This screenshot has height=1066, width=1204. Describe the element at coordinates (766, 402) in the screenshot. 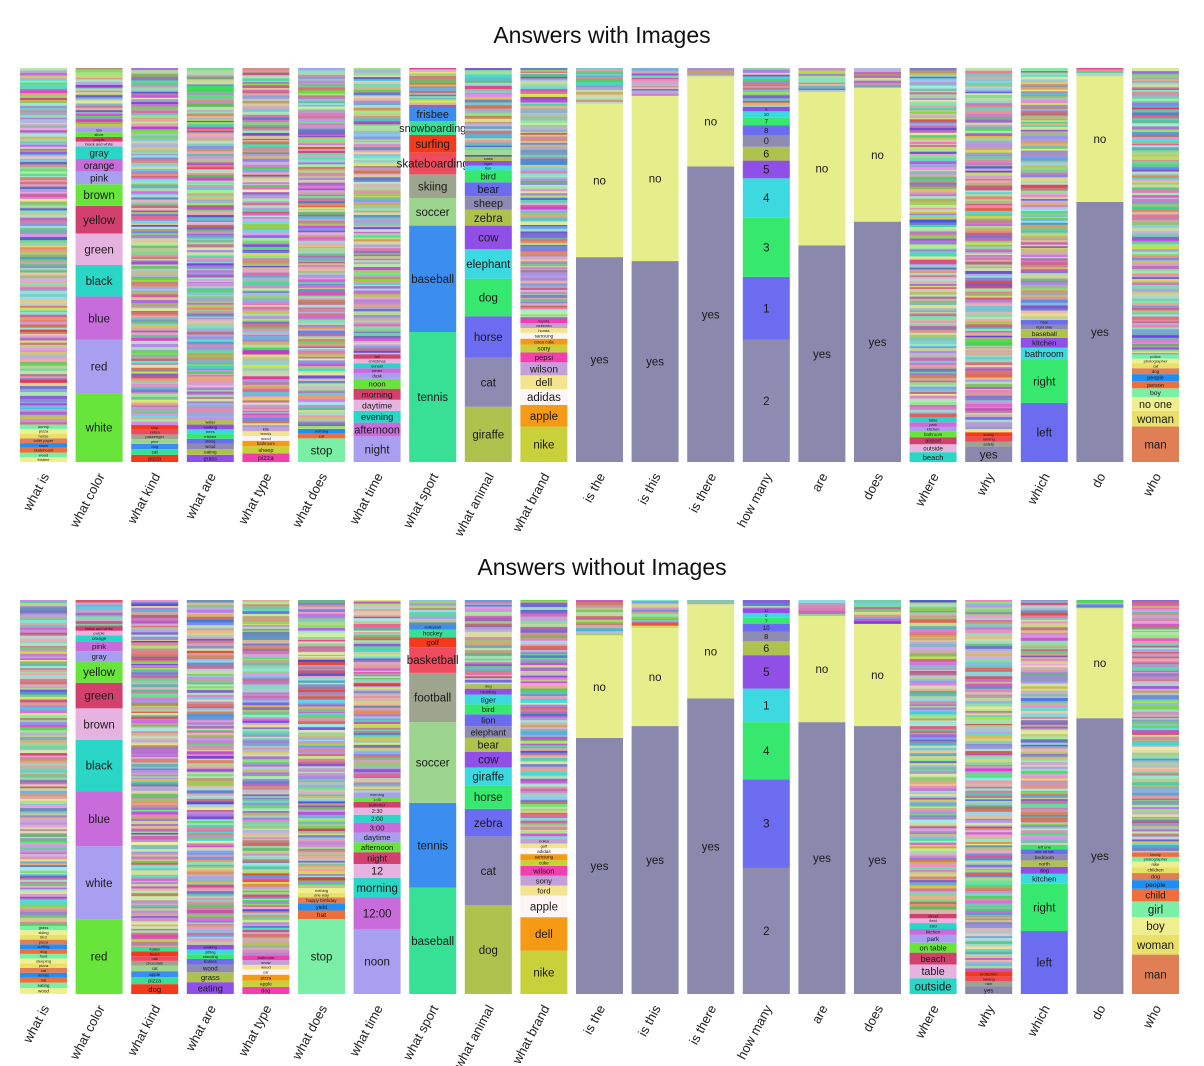

I see `segment-label: 2` at that location.